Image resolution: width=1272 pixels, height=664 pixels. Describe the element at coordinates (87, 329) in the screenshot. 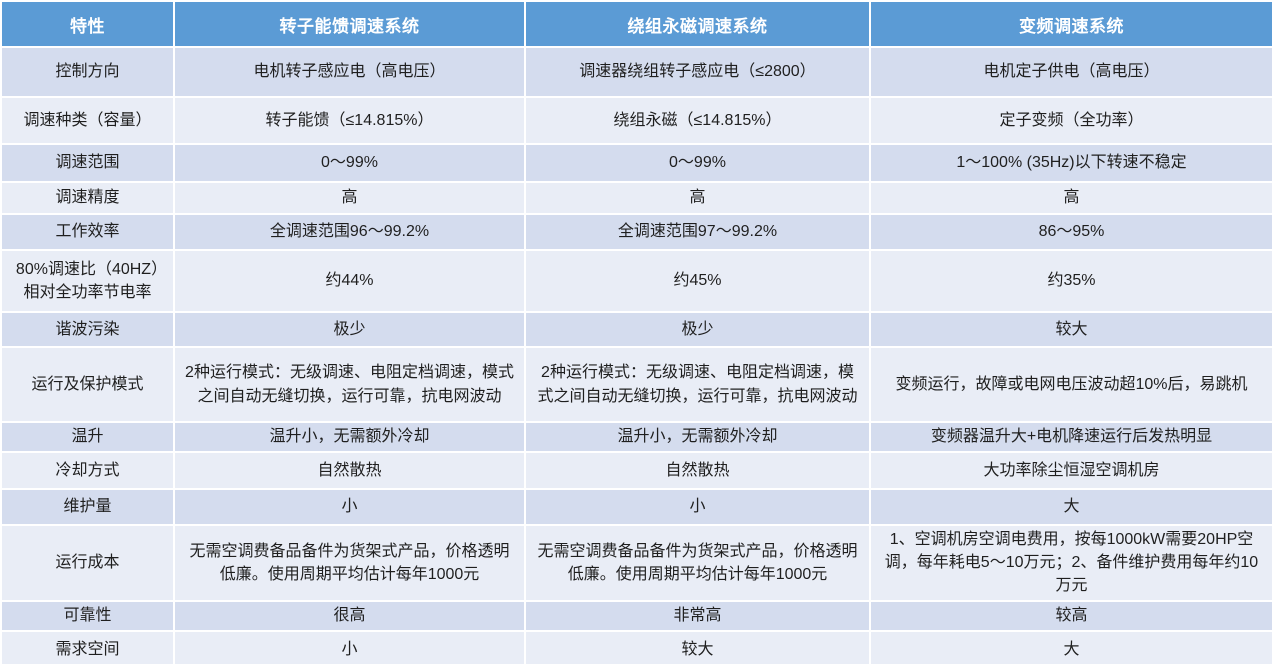

I see `row-label: 谐波污染` at that location.